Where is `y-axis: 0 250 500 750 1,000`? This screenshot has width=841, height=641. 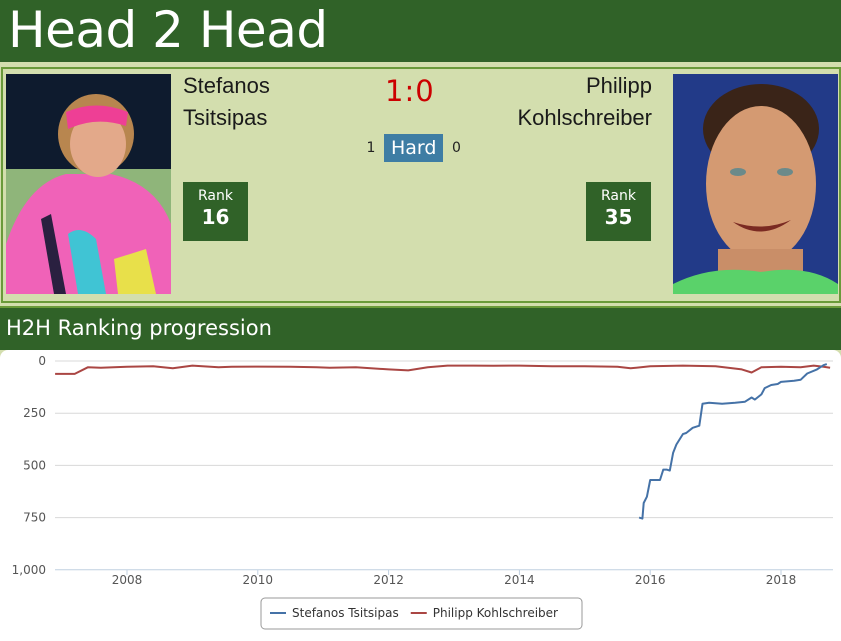
y-axis: 0 250 500 750 1,000 is located at coordinates (29, 465).